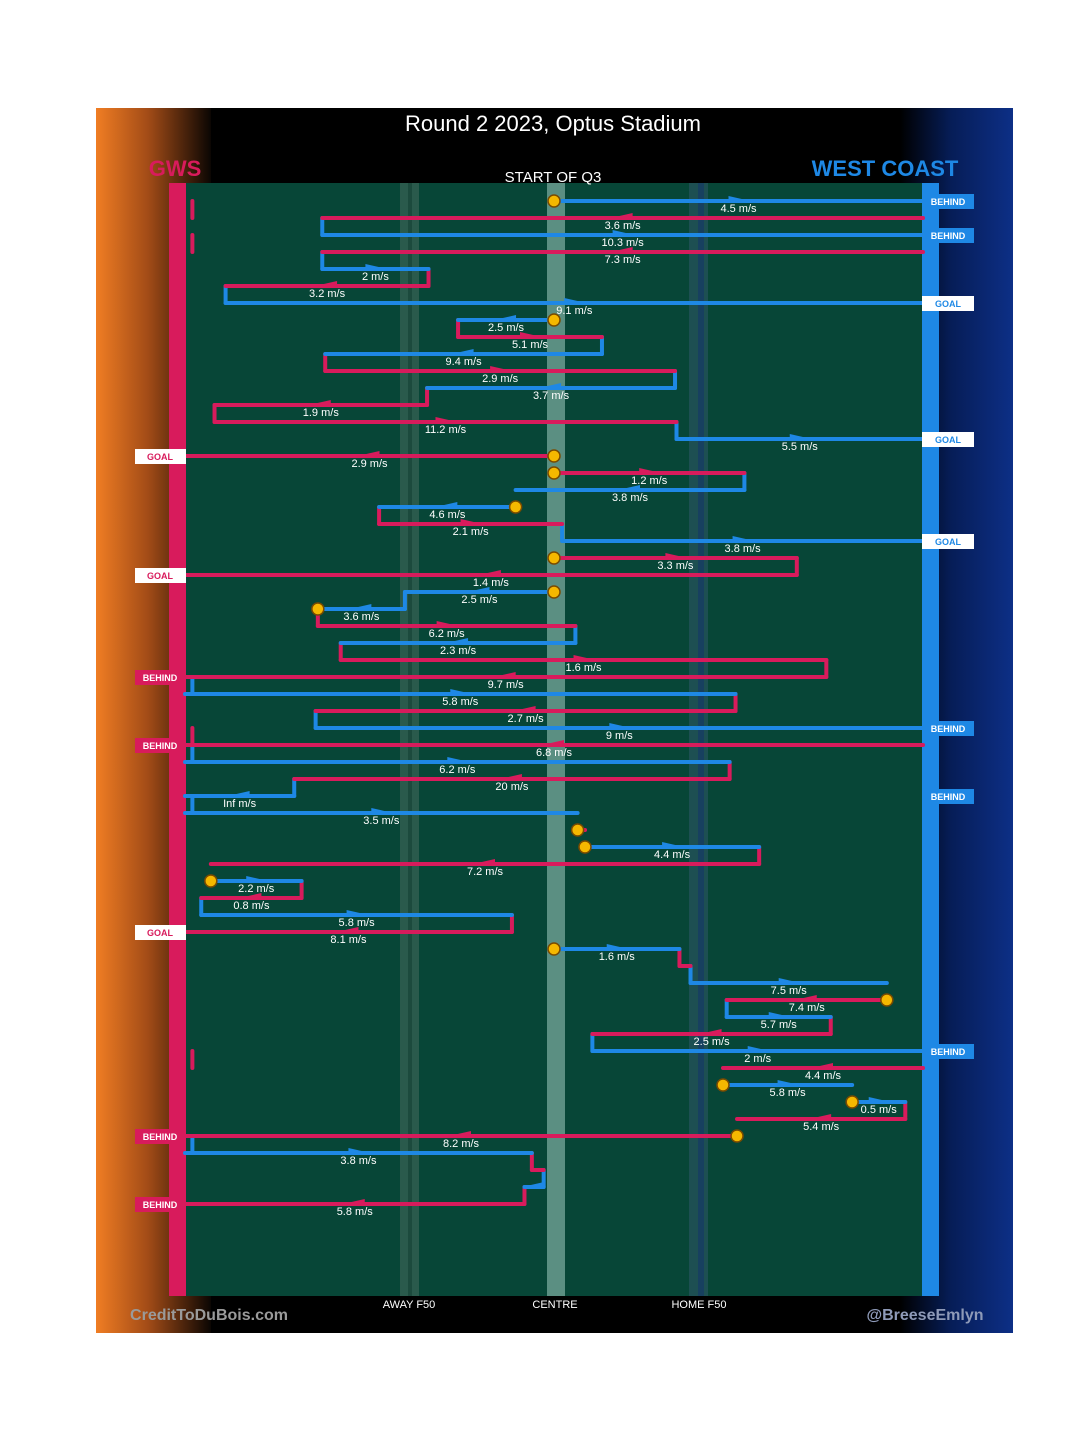  What do you see at coordinates (321, 413) in the screenshot?
I see `speed-label: 1.9 m/s` at bounding box center [321, 413].